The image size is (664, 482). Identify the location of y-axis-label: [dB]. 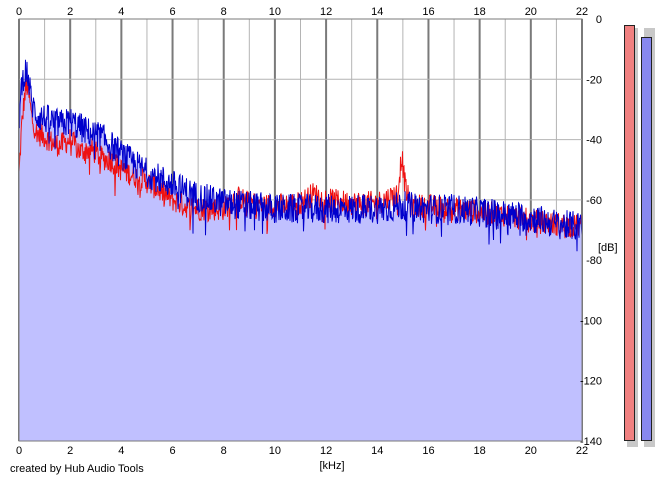
(608, 248).